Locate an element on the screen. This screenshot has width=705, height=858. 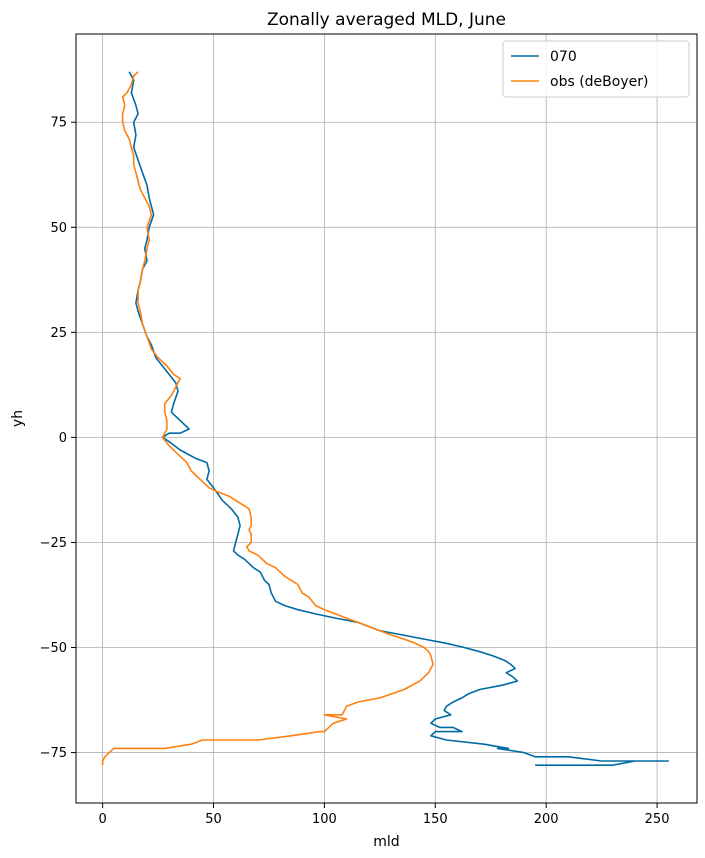
legend-box is located at coordinates (596, 69).